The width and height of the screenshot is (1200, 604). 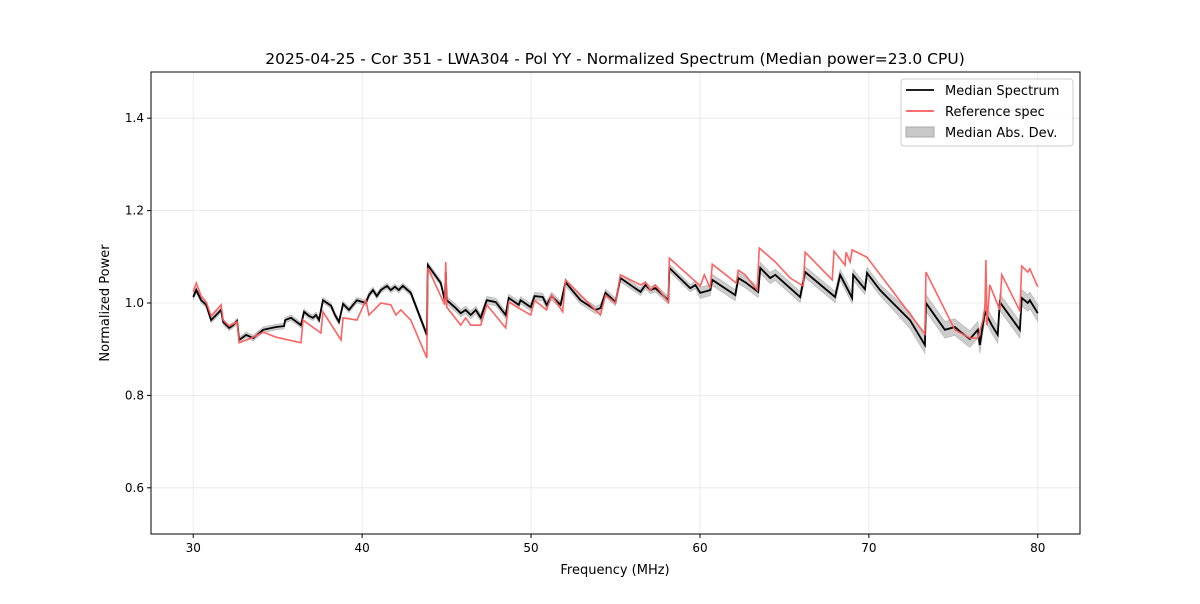 I want to click on series-lines, so click(x=615, y=302).